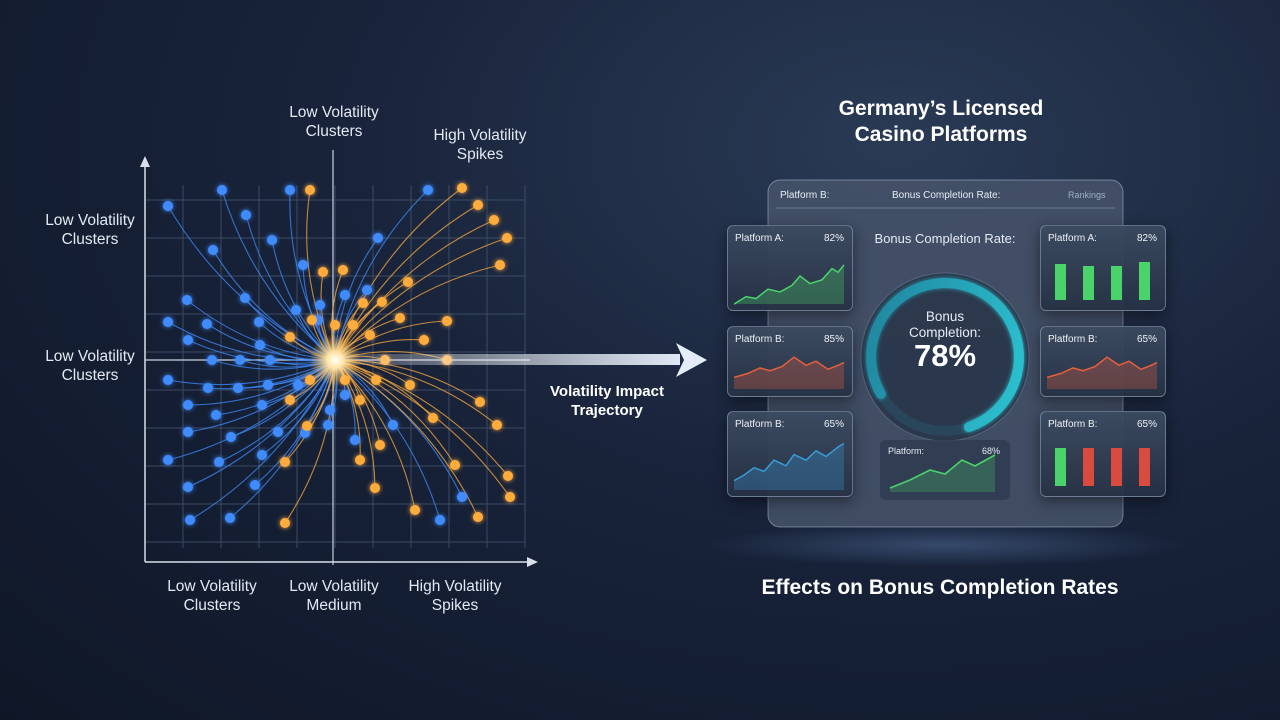  What do you see at coordinates (691, 360) in the screenshot?
I see `arrow-head` at bounding box center [691, 360].